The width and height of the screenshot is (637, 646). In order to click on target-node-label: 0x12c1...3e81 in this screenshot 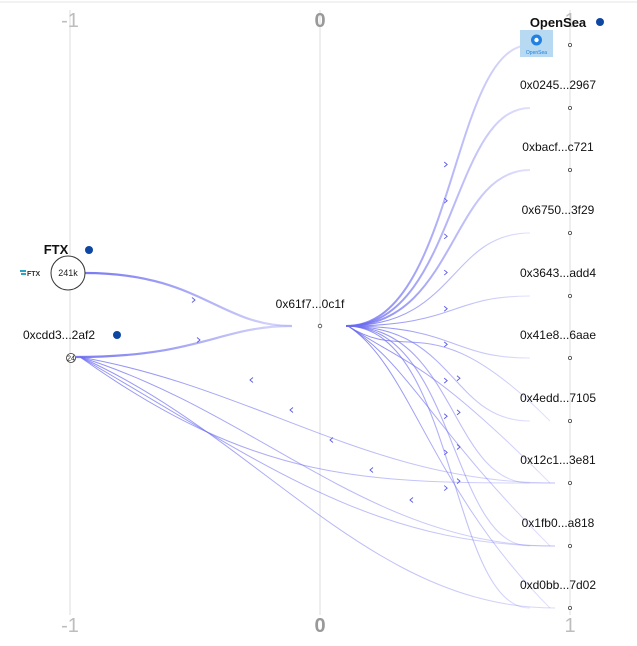, I will do `click(558, 460)`.